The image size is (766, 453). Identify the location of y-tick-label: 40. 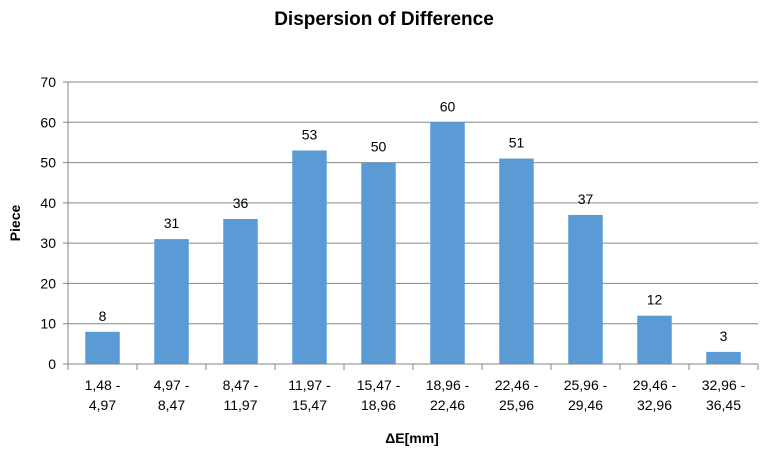
(48, 203).